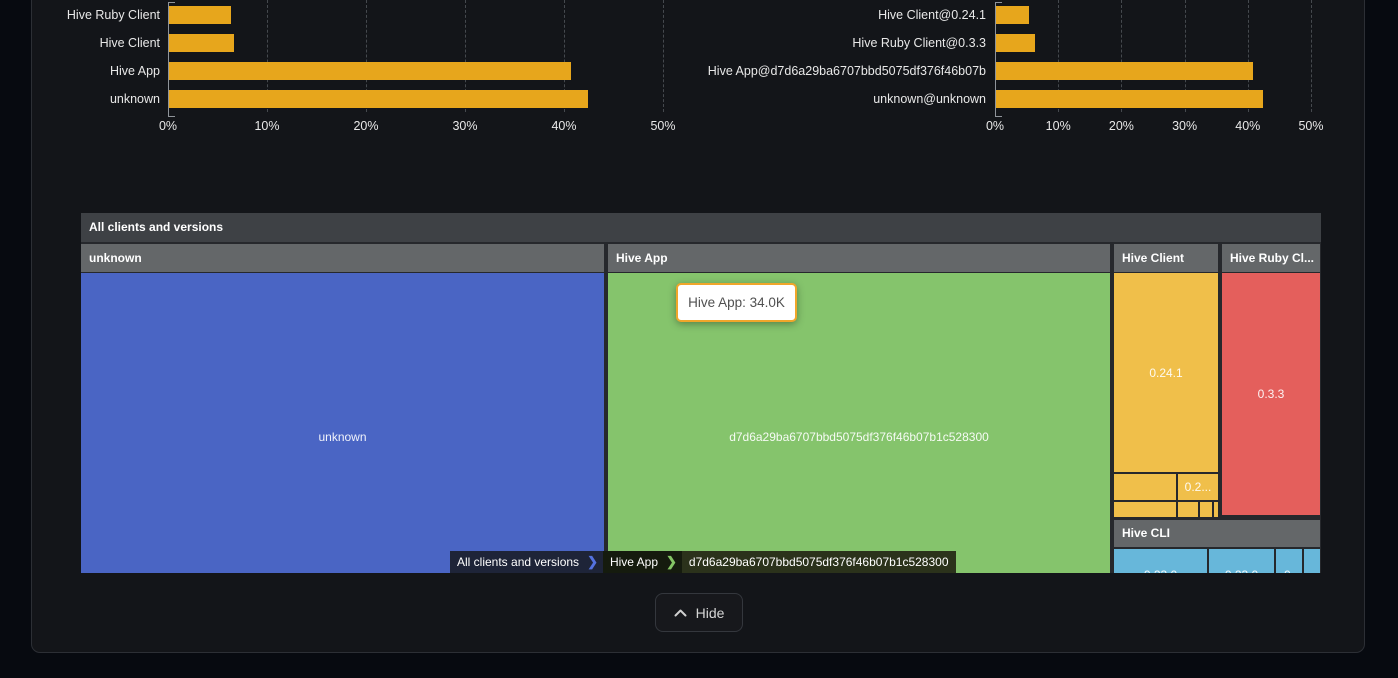  Describe the element at coordinates (932, 15) in the screenshot. I see `category-label: Hive Client@0.24.1` at that location.